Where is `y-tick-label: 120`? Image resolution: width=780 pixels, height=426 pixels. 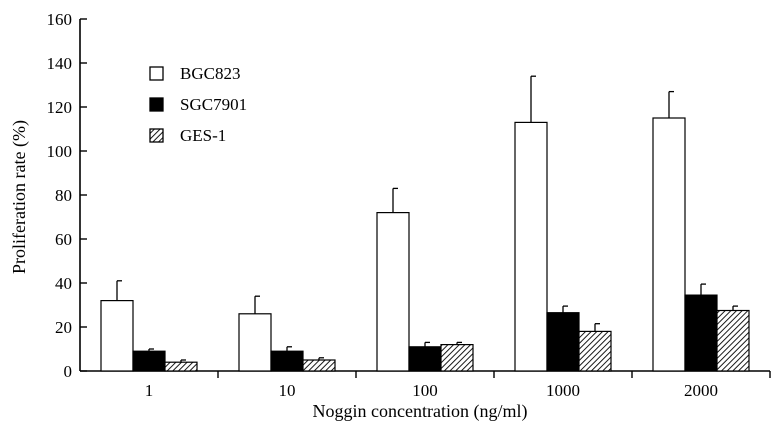
y-tick-label: 120 is located at coordinates (60, 107).